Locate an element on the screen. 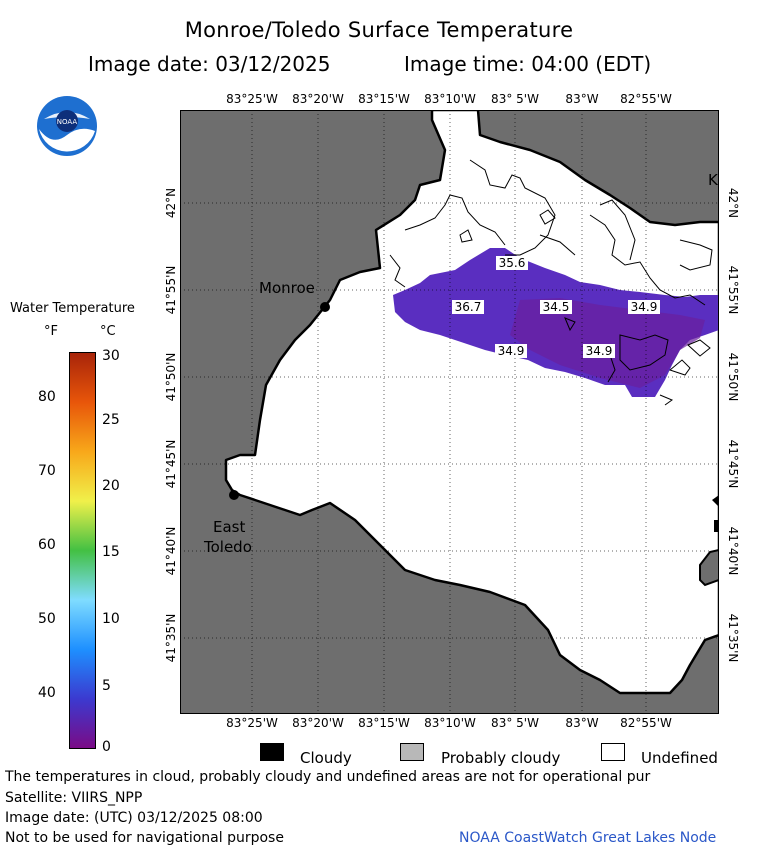 This screenshot has width=758, height=854. image-time-line: Image time: 04:00 (EDT) is located at coordinates (527, 64).